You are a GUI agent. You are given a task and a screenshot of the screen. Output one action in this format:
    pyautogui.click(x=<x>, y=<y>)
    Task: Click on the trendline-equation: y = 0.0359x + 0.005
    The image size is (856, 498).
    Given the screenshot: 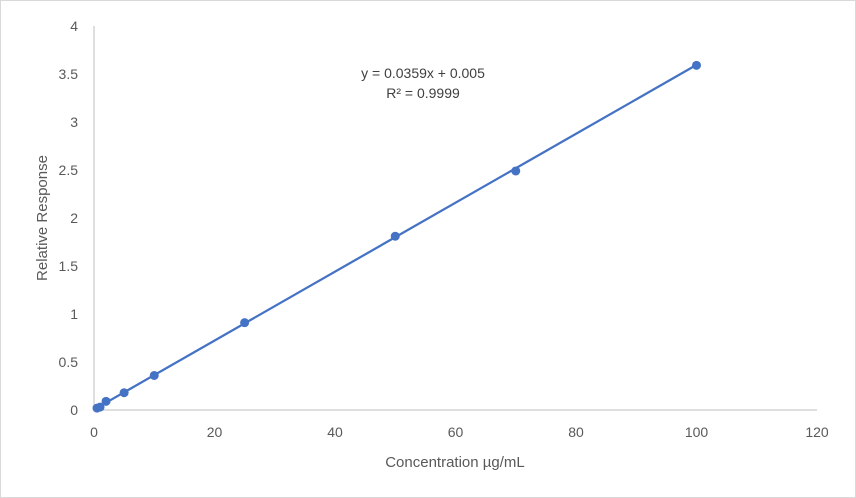 What is the action you would take?
    pyautogui.click(x=423, y=73)
    